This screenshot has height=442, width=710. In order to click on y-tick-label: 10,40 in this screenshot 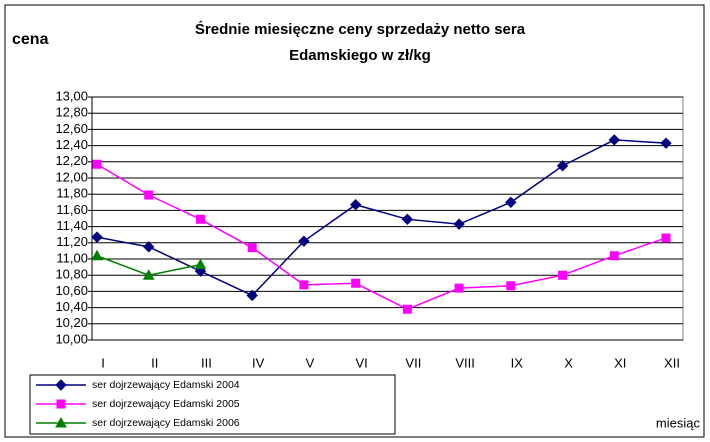, I will do `click(71, 306)`.